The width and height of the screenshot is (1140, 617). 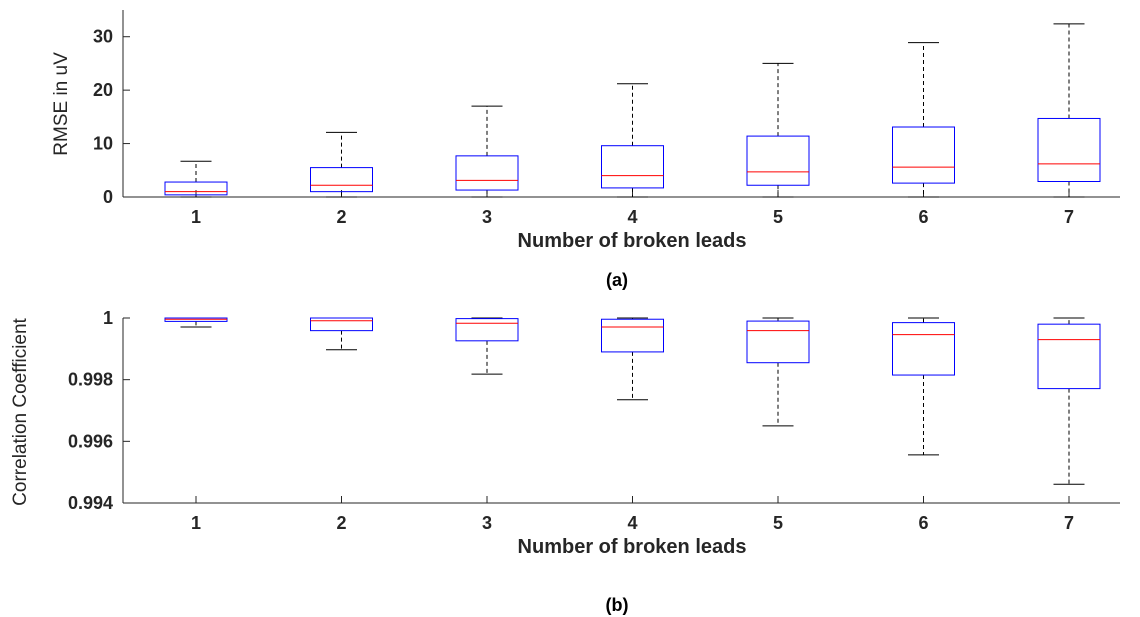 What do you see at coordinates (632, 547) in the screenshot?
I see `panel-b-xlabel: Number of broken leads` at bounding box center [632, 547].